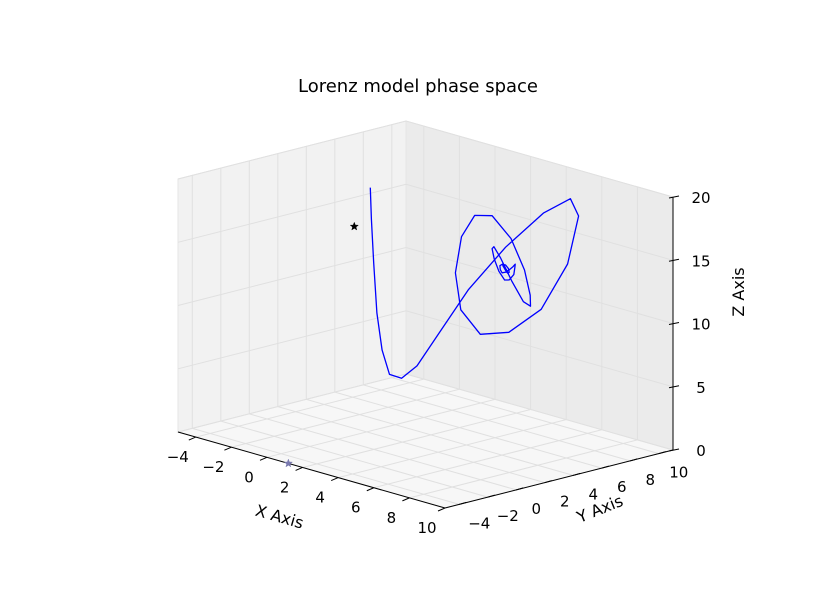 The image size is (815, 615). I want to click on z-tick-label: 15, so click(700, 261).